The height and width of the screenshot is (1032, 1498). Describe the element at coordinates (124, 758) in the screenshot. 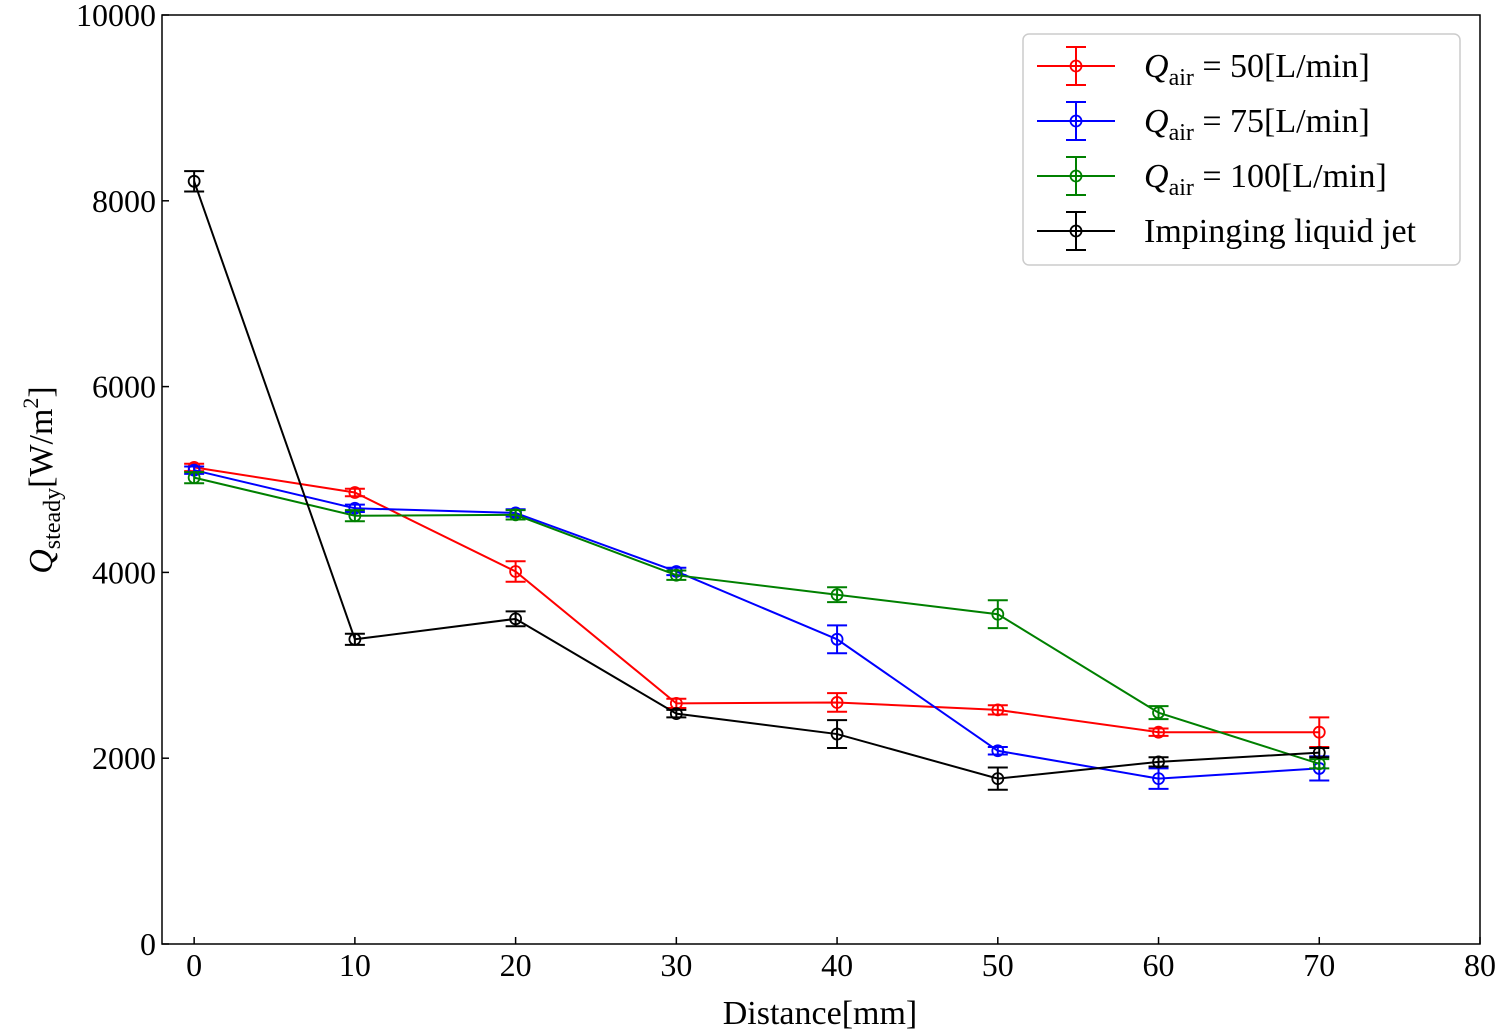

I see `y-tick-label: 2000` at that location.